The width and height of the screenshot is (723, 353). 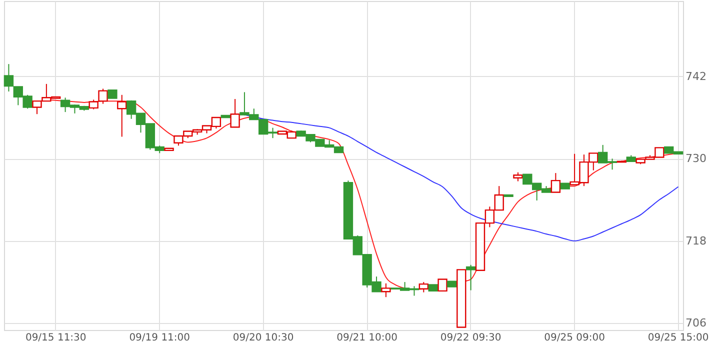 I want to click on y-tick-label: 730, so click(x=696, y=159).